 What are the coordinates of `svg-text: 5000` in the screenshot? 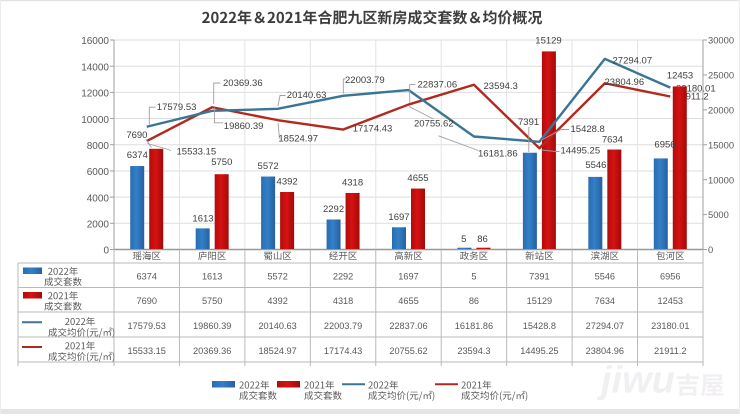 It's located at (718, 214).